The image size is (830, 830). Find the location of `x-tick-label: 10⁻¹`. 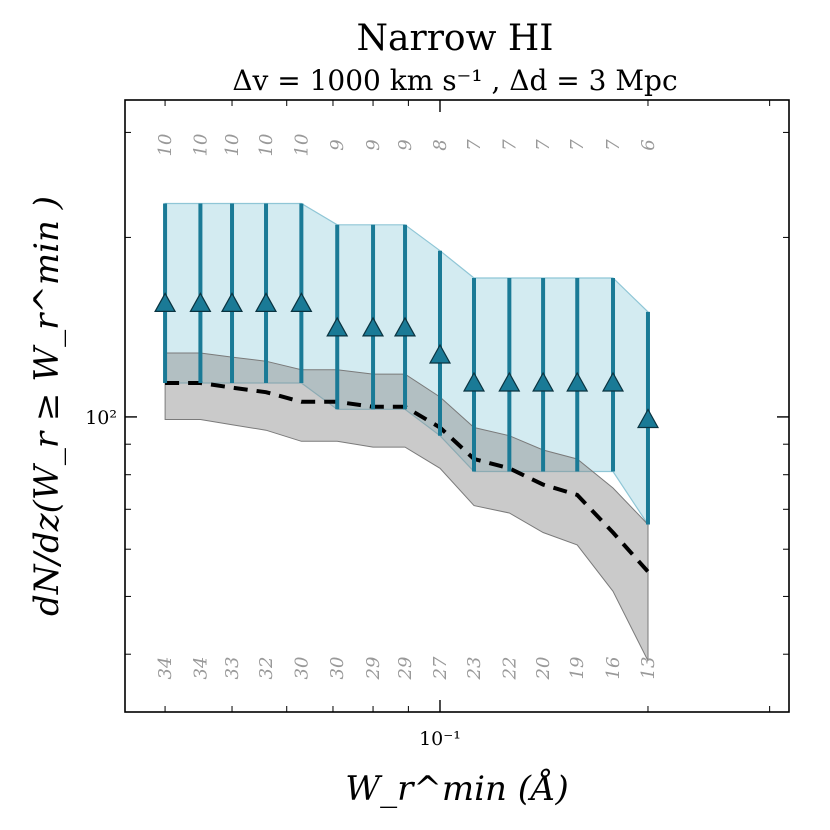

x-tick-label: 10⁻¹ is located at coordinates (440, 739).